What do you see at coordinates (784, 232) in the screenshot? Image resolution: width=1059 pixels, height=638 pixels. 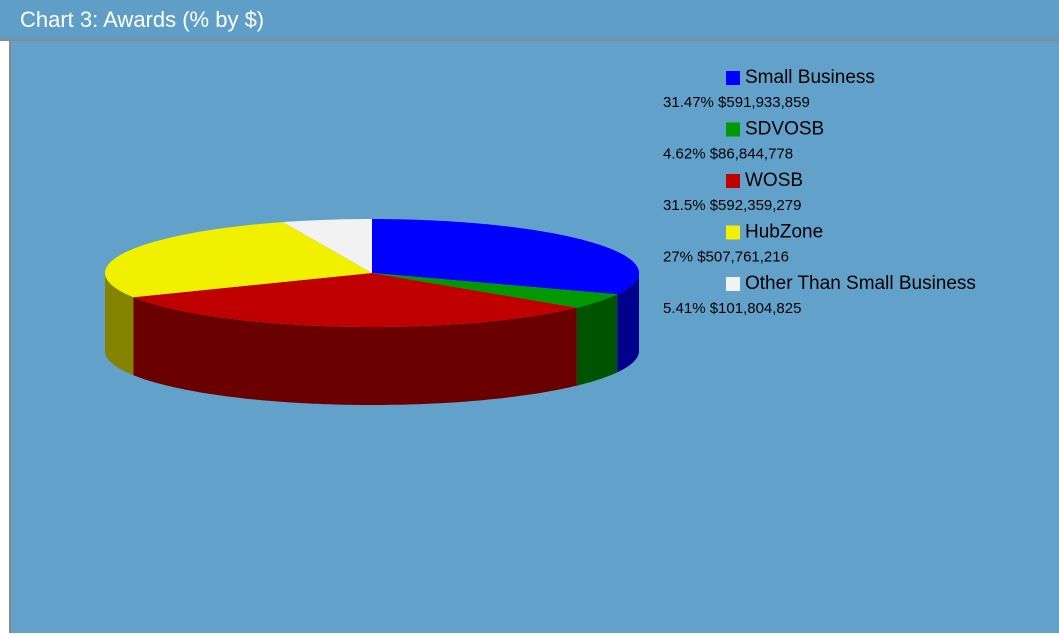 I see `legend-label: HubZone` at bounding box center [784, 232].